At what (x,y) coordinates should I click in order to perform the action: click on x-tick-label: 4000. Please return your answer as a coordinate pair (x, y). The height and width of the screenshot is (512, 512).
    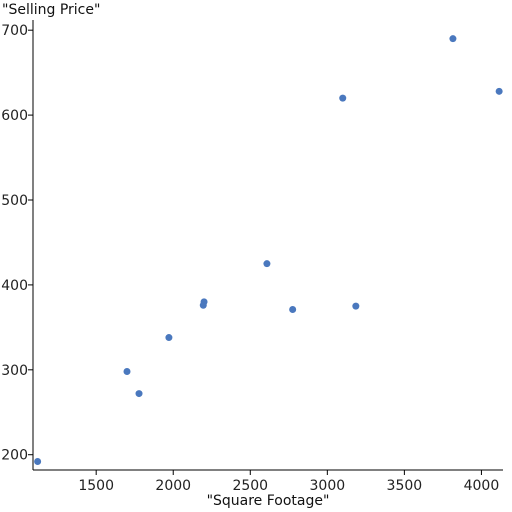
    Looking at the image, I should click on (482, 486).